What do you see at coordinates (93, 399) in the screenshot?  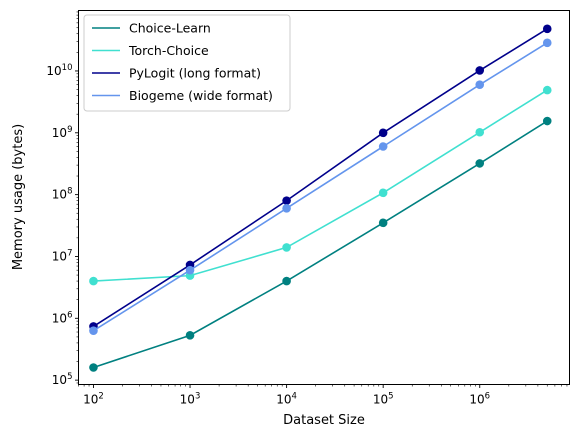 I see `x-tick-label: 102` at bounding box center [93, 399].